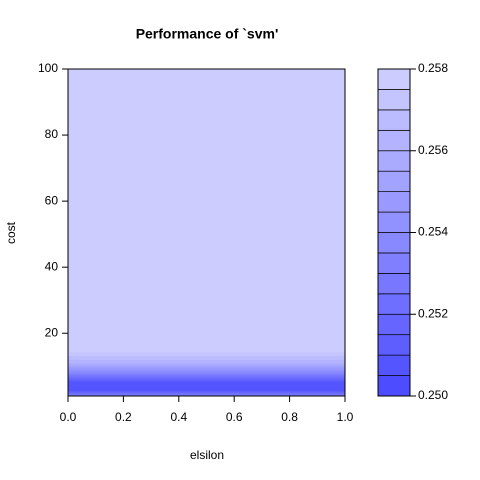 This screenshot has width=480, height=480. What do you see at coordinates (207, 455) in the screenshot?
I see `x-axis-label: elsilon` at bounding box center [207, 455].